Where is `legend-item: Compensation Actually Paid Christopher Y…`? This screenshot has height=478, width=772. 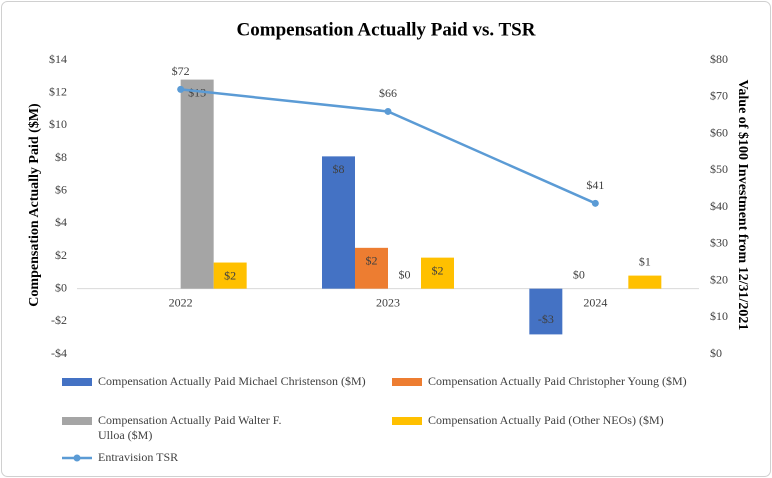
legend-item: Compensation Actually Paid Christopher Y… is located at coordinates (577, 381).